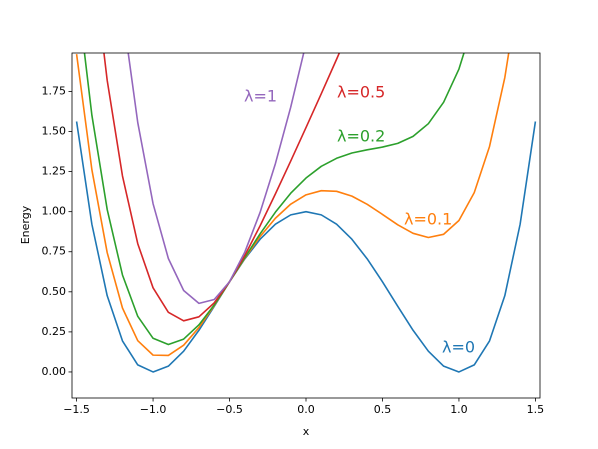 The width and height of the screenshot is (598, 449). What do you see at coordinates (54, 90) in the screenshot?
I see `y-tick-label: 1.75` at bounding box center [54, 90].